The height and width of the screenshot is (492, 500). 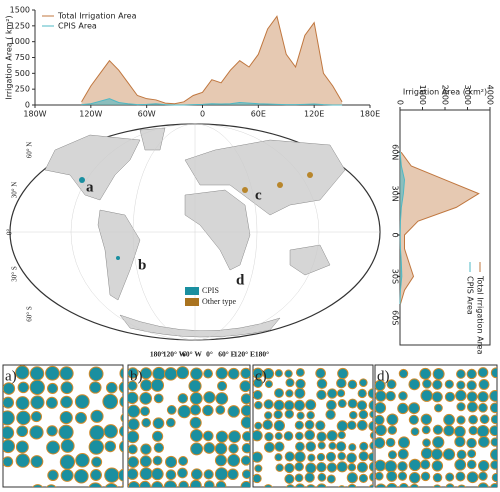 I want to click on y-axis-label: Irrigation Area ( km²), so click(x=9, y=57).